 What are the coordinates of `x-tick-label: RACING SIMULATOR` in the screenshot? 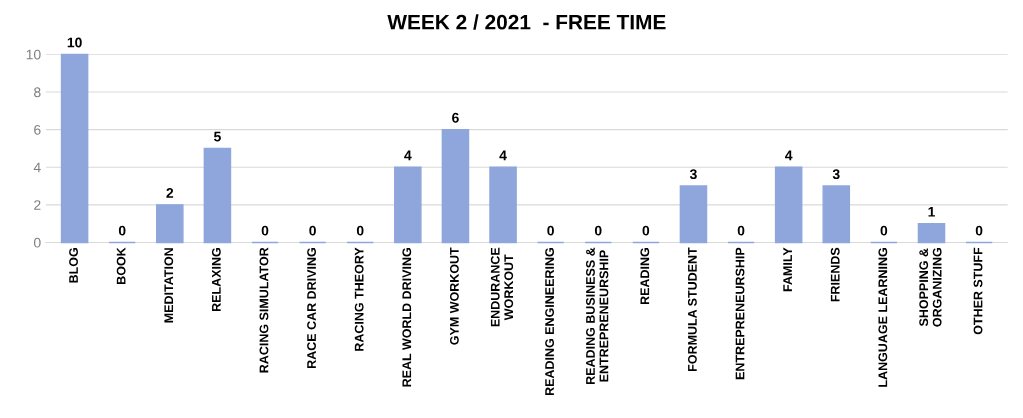 It's located at (264, 310).